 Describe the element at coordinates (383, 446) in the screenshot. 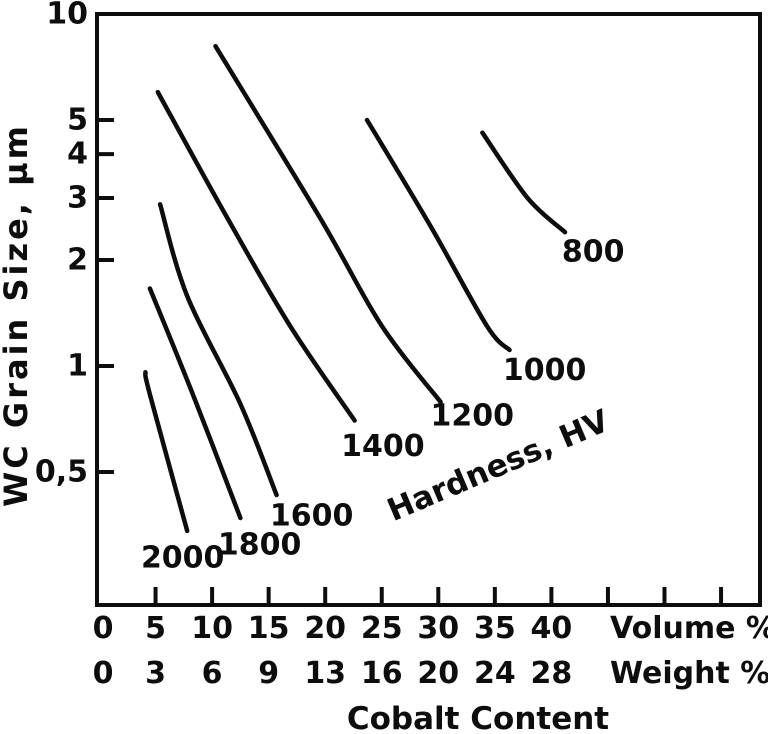

I see `contour-label-1400: 1400` at that location.